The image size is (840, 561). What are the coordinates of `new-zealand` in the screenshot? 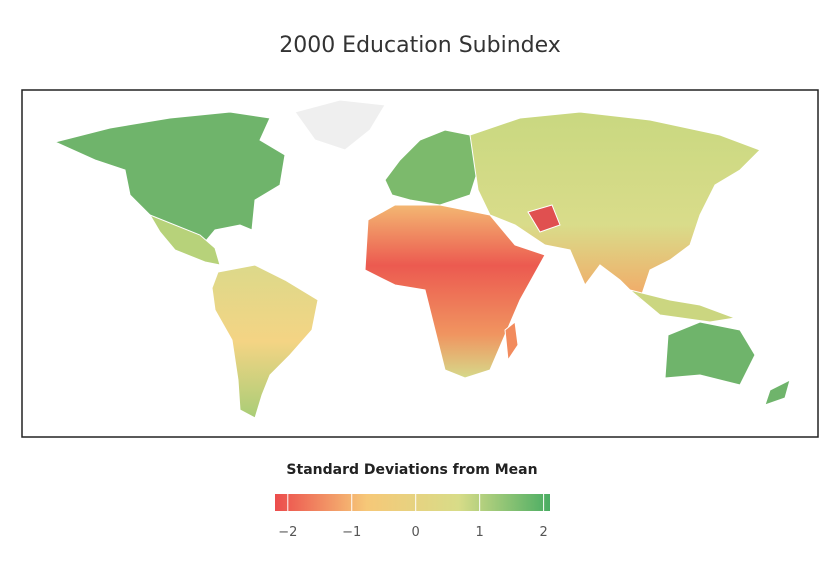 It's located at (777, 392).